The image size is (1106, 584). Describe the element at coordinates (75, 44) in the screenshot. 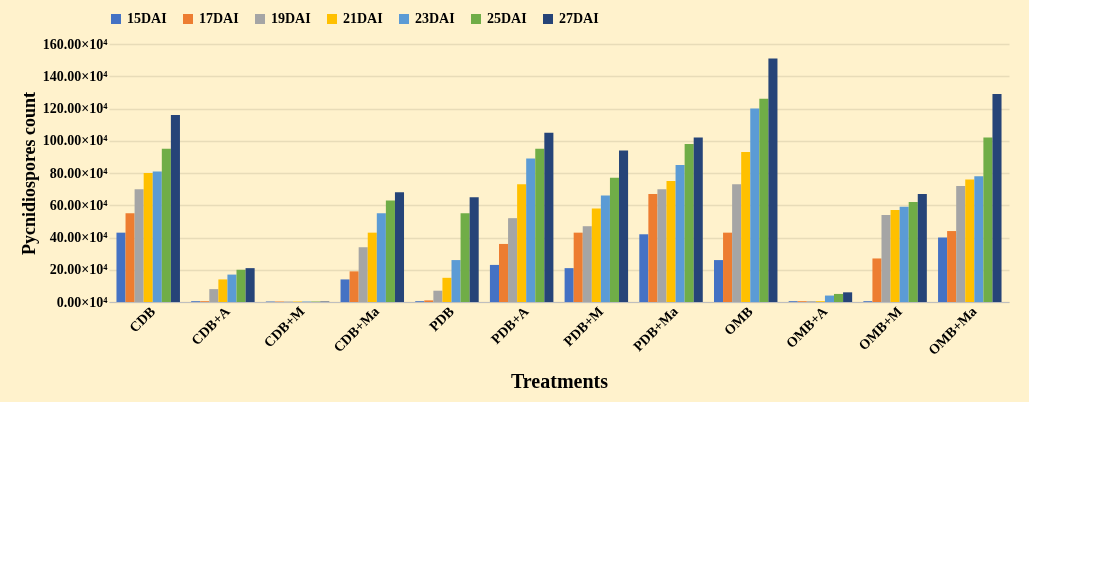

I see `y-tick-label: 160.00×10⁴` at that location.